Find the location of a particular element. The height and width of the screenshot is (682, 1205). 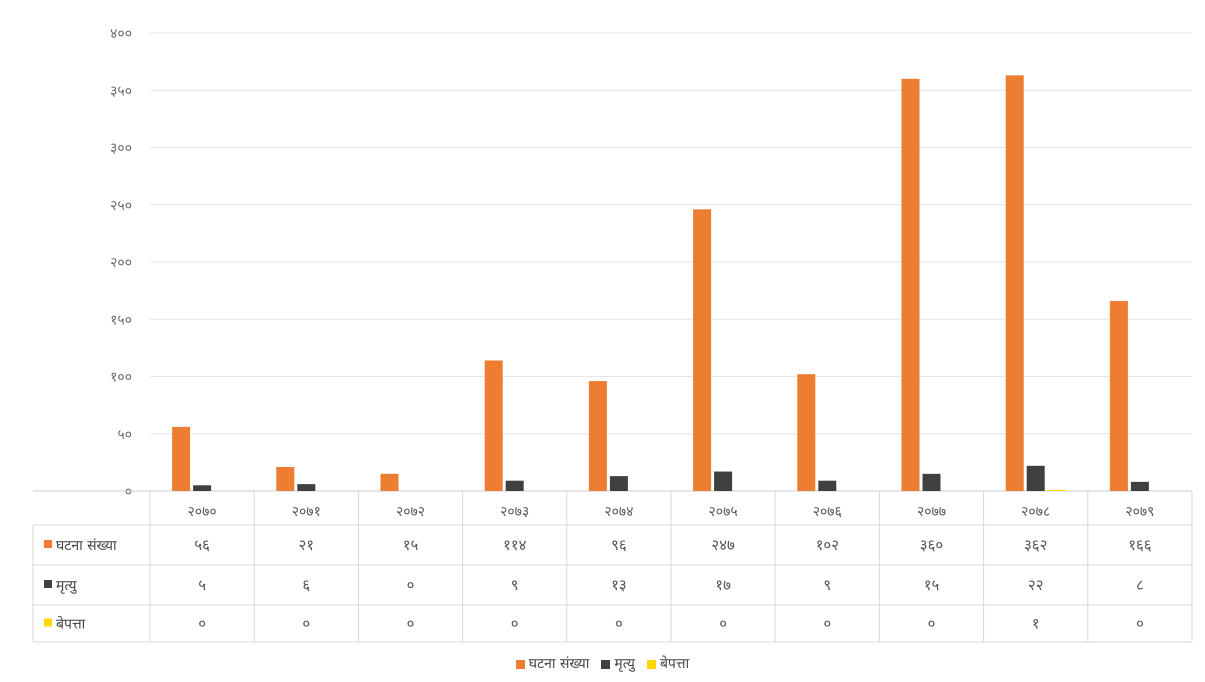

y-tick-label: २०० is located at coordinates (121, 263).